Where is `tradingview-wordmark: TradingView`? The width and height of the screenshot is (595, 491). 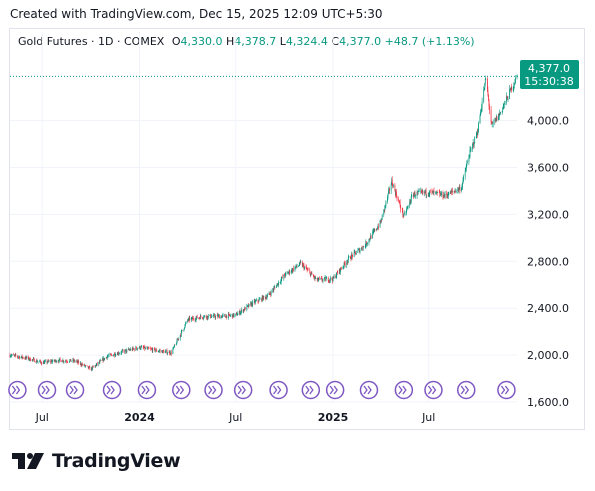 tradingview-wordmark: TradingView is located at coordinates (116, 461).